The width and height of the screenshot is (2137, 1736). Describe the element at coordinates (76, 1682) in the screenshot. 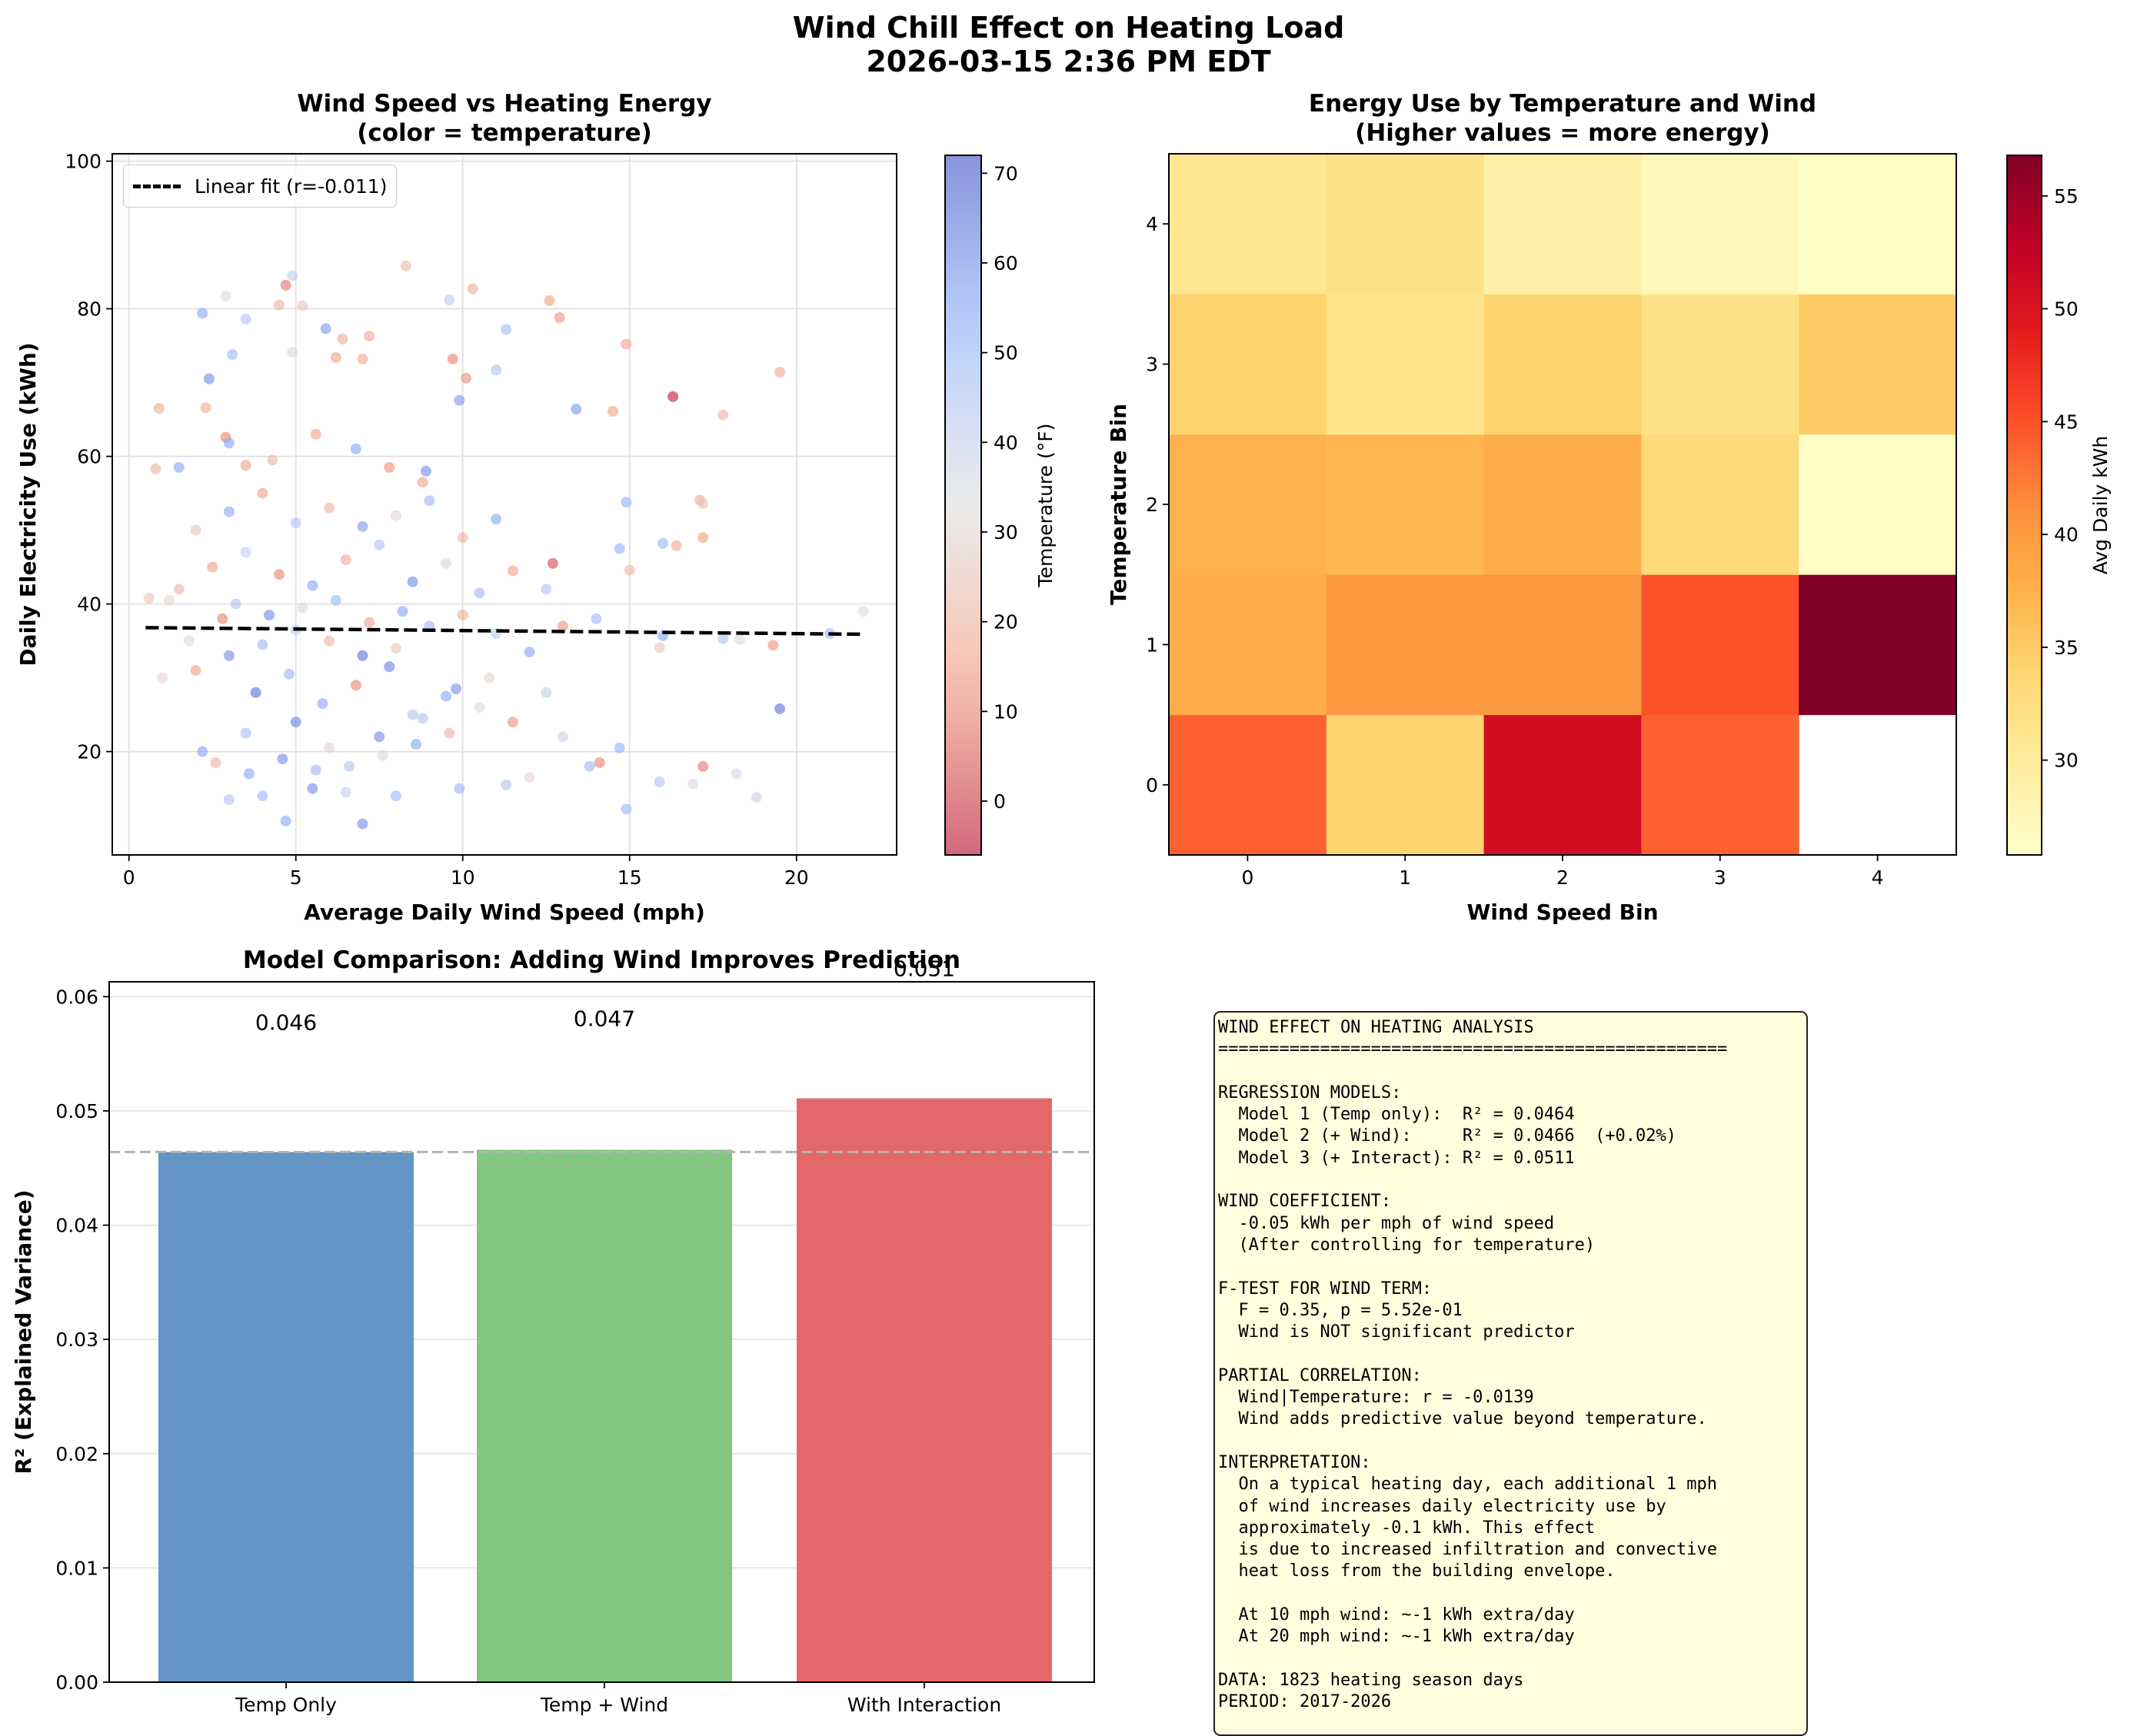

I see `y-tick-label: 0.00` at that location.